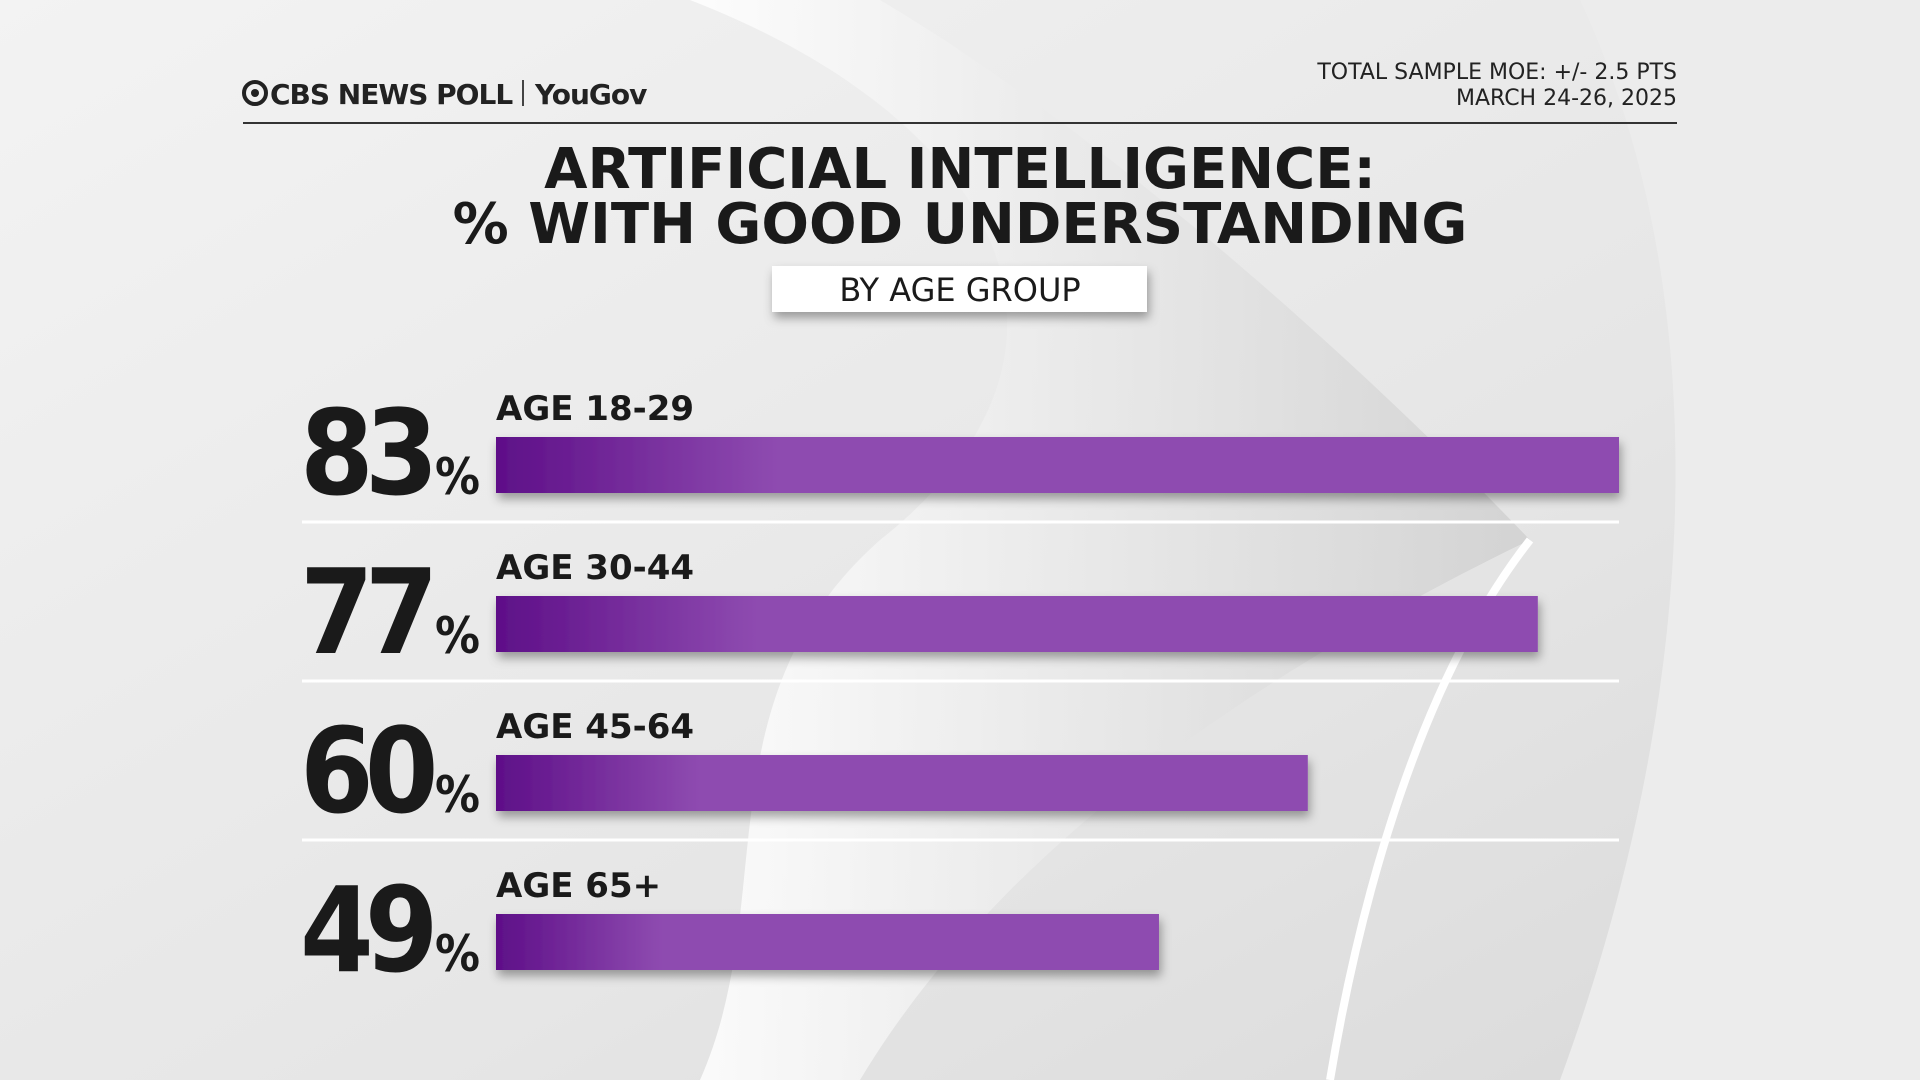 The width and height of the screenshot is (1920, 1080). What do you see at coordinates (595, 727) in the screenshot?
I see `category-label: AGE 45-64` at bounding box center [595, 727].